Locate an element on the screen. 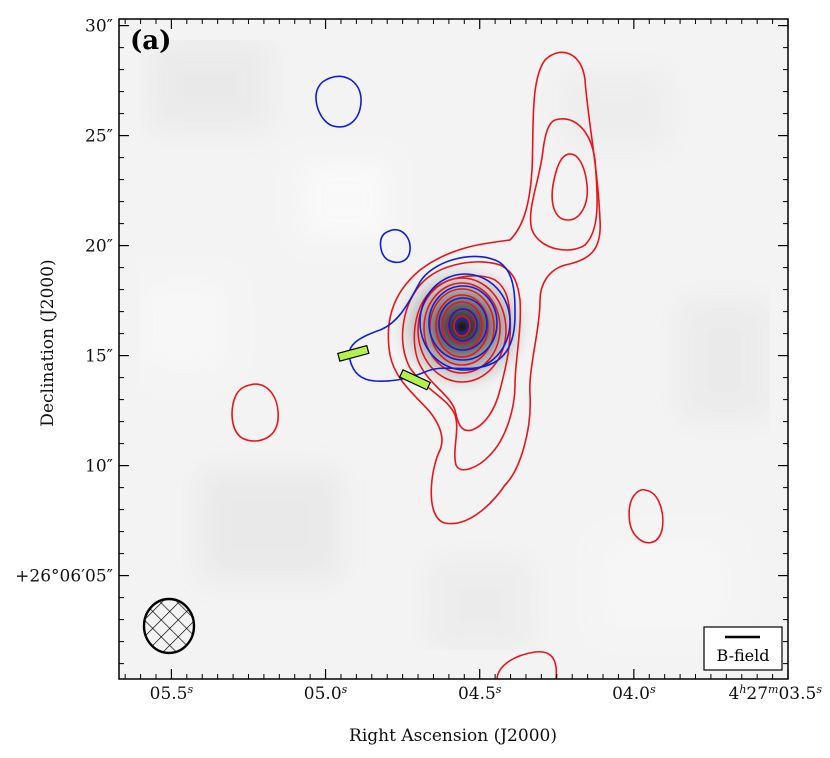  x-tick-label: 05.5s is located at coordinates (172, 694).